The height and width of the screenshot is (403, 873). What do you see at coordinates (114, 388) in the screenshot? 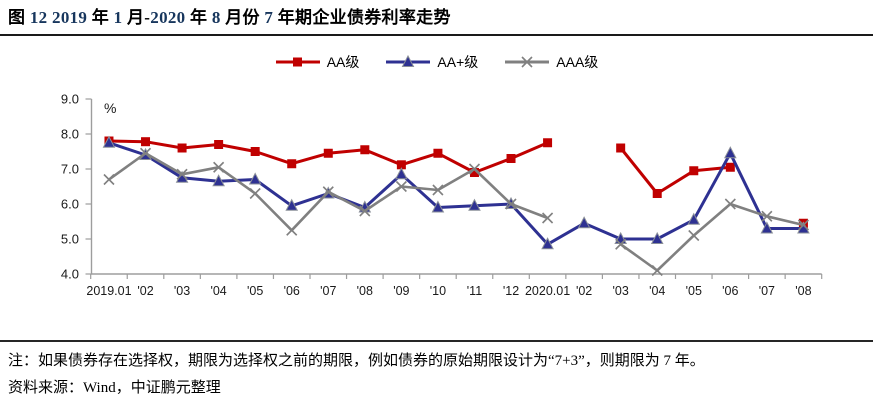
I see `figure-source: 资料来源：Wind，中证鹏元整理` at bounding box center [114, 388].